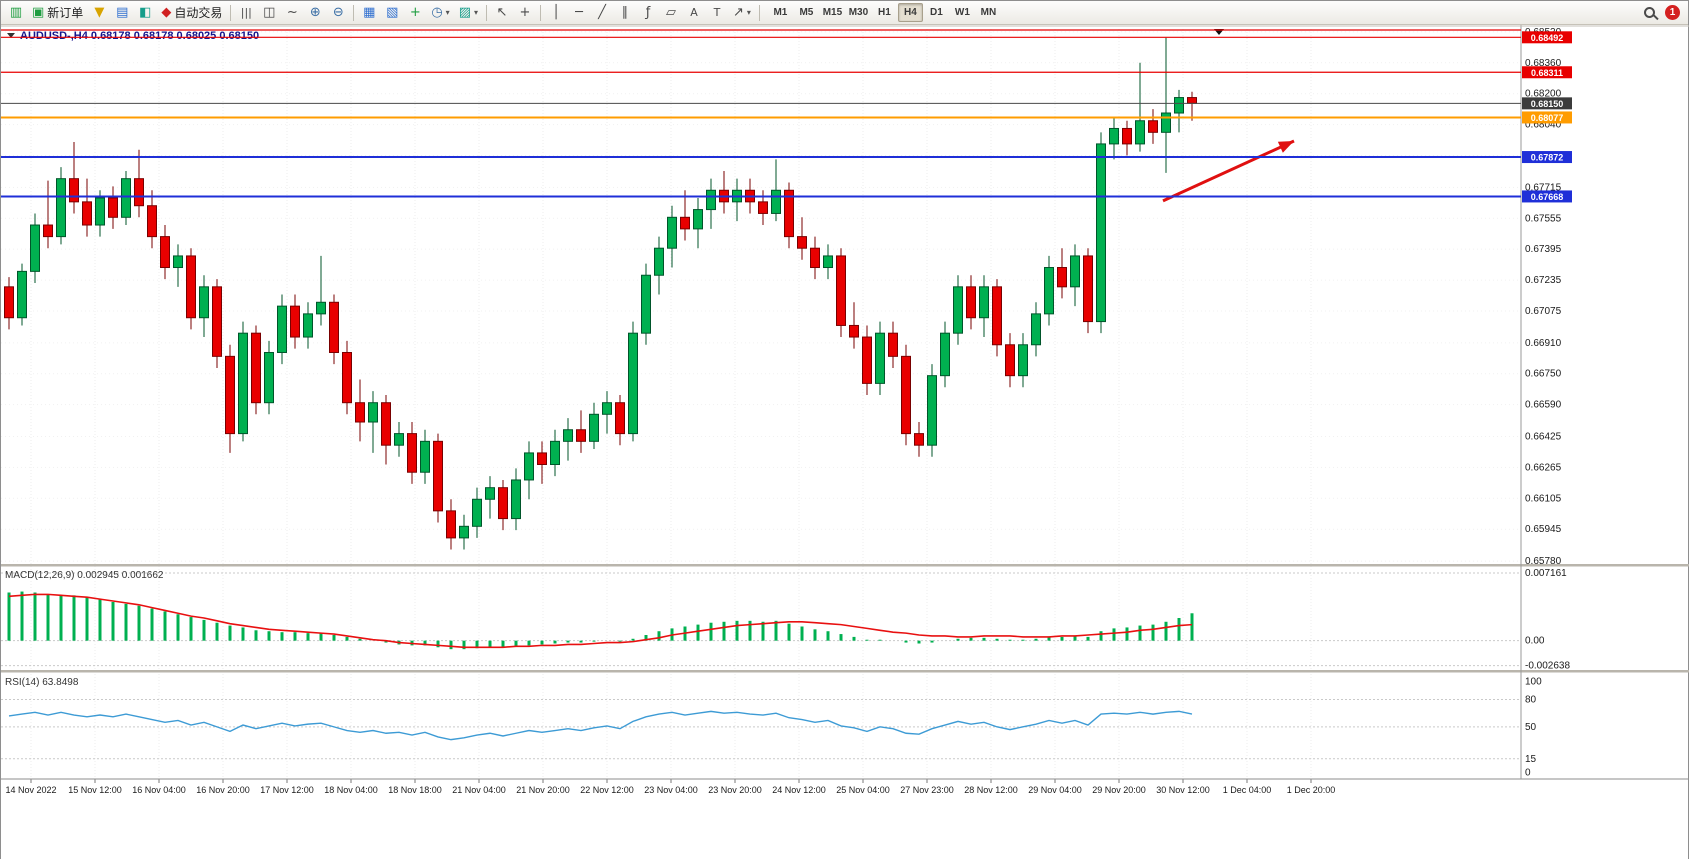  What do you see at coordinates (936, 12) in the screenshot?
I see `tf-d1-button: D1` at bounding box center [936, 12].